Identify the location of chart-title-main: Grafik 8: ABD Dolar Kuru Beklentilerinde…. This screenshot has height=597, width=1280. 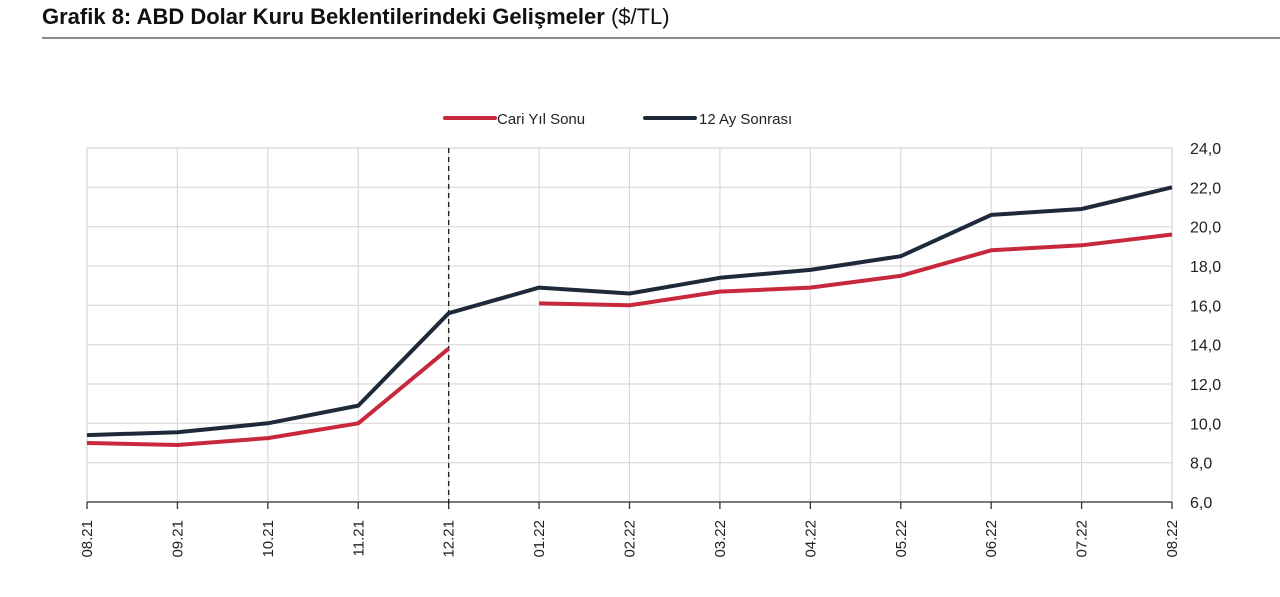
(323, 16).